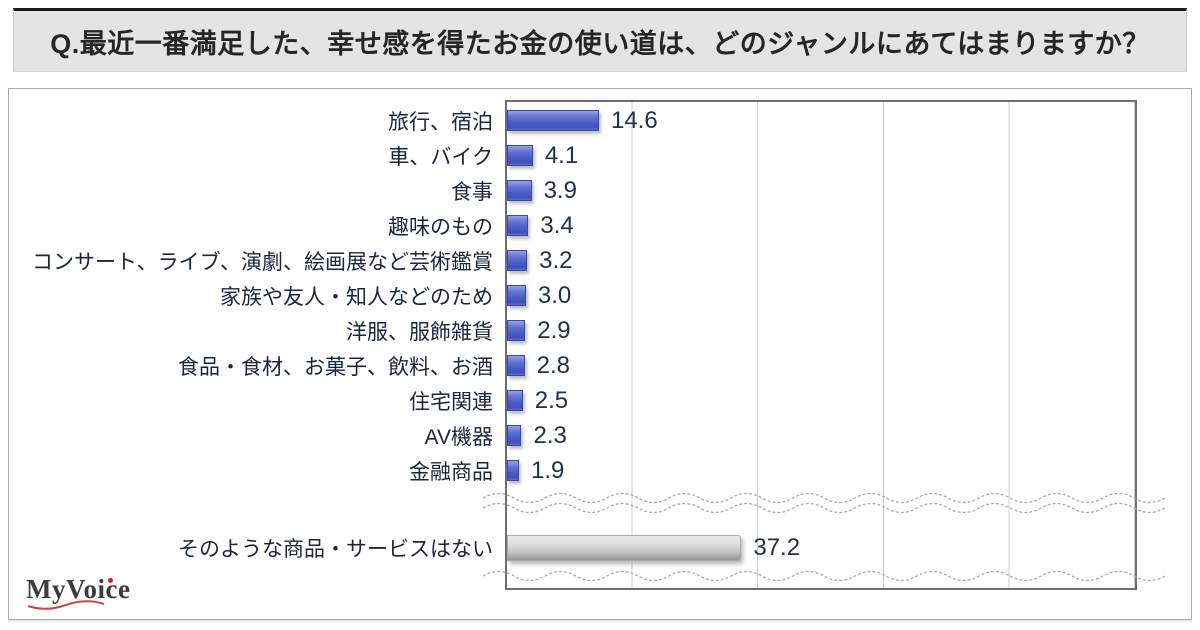 Image resolution: width=1200 pixels, height=630 pixels. What do you see at coordinates (822, 330) in the screenshot?
I see `bar-track: 2.9` at bounding box center [822, 330].